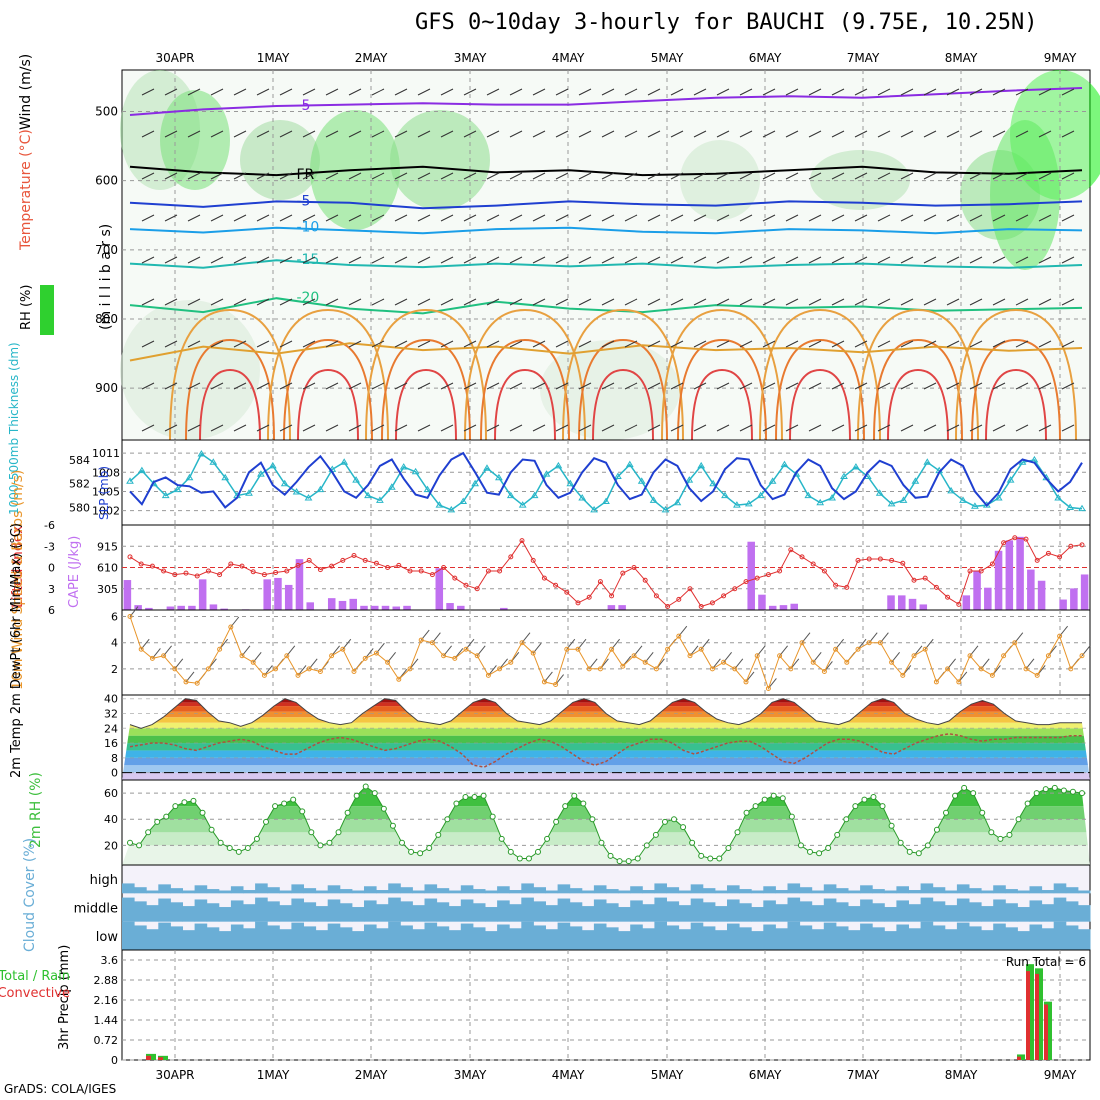  I want to click on lifted-index-panel: -6 -3 0 3 6 305 610 915 Lifted Index CAPE (J/kg), so click(550, 568).